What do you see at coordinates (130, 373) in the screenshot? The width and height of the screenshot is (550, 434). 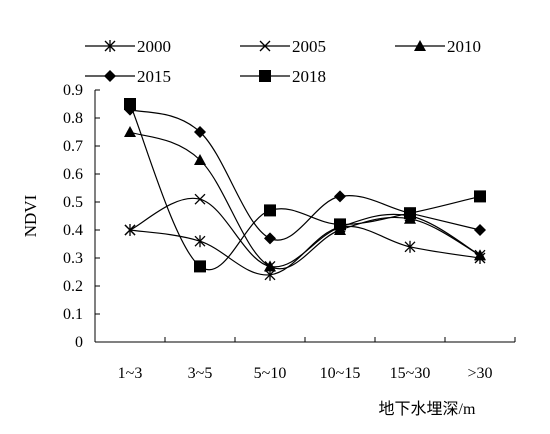 I see `x-tick-label: 1~3` at bounding box center [130, 373].